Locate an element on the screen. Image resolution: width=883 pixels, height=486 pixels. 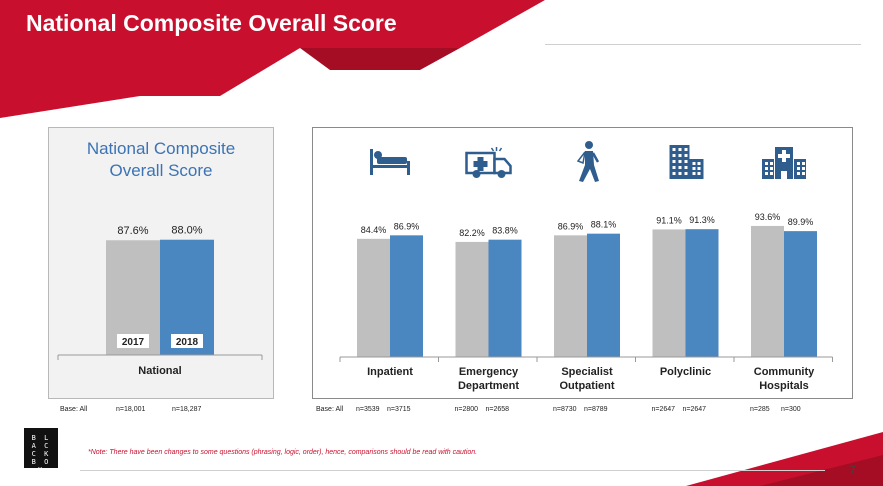
national-category-label: National is located at coordinates (159, 371).